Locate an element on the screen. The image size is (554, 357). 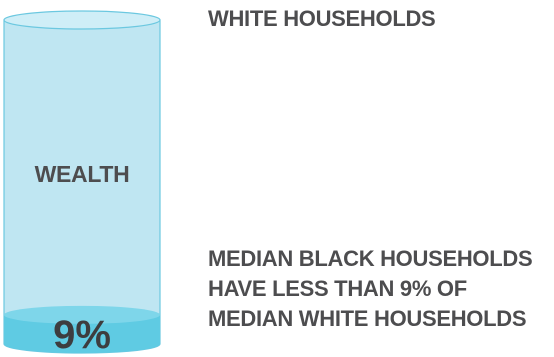
caption-line-1: MEDIAN BLACK HOUSEHOLDS is located at coordinates (370, 258).